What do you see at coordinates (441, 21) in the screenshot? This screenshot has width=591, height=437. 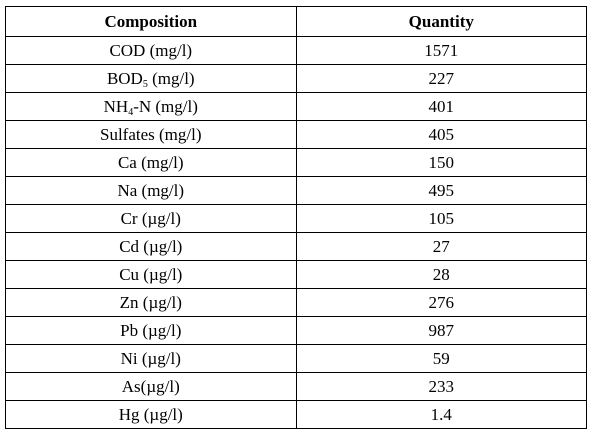 I see `header-quantity: Quantity` at bounding box center [441, 21].